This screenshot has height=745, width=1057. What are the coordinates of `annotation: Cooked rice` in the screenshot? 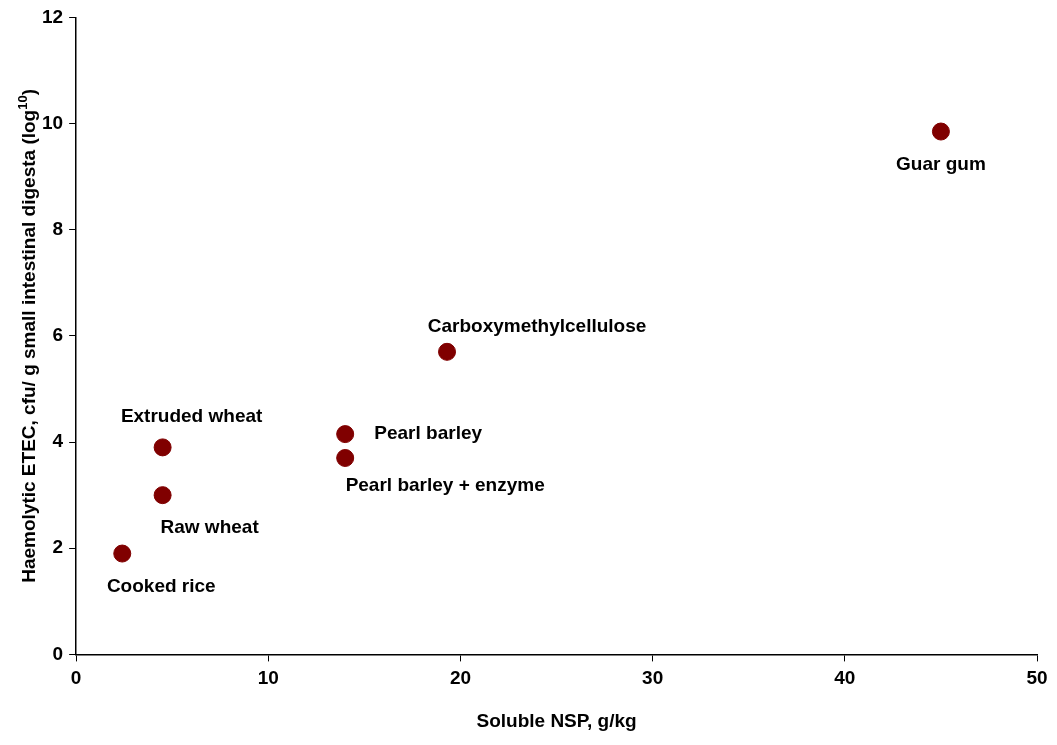 It's located at (161, 585).